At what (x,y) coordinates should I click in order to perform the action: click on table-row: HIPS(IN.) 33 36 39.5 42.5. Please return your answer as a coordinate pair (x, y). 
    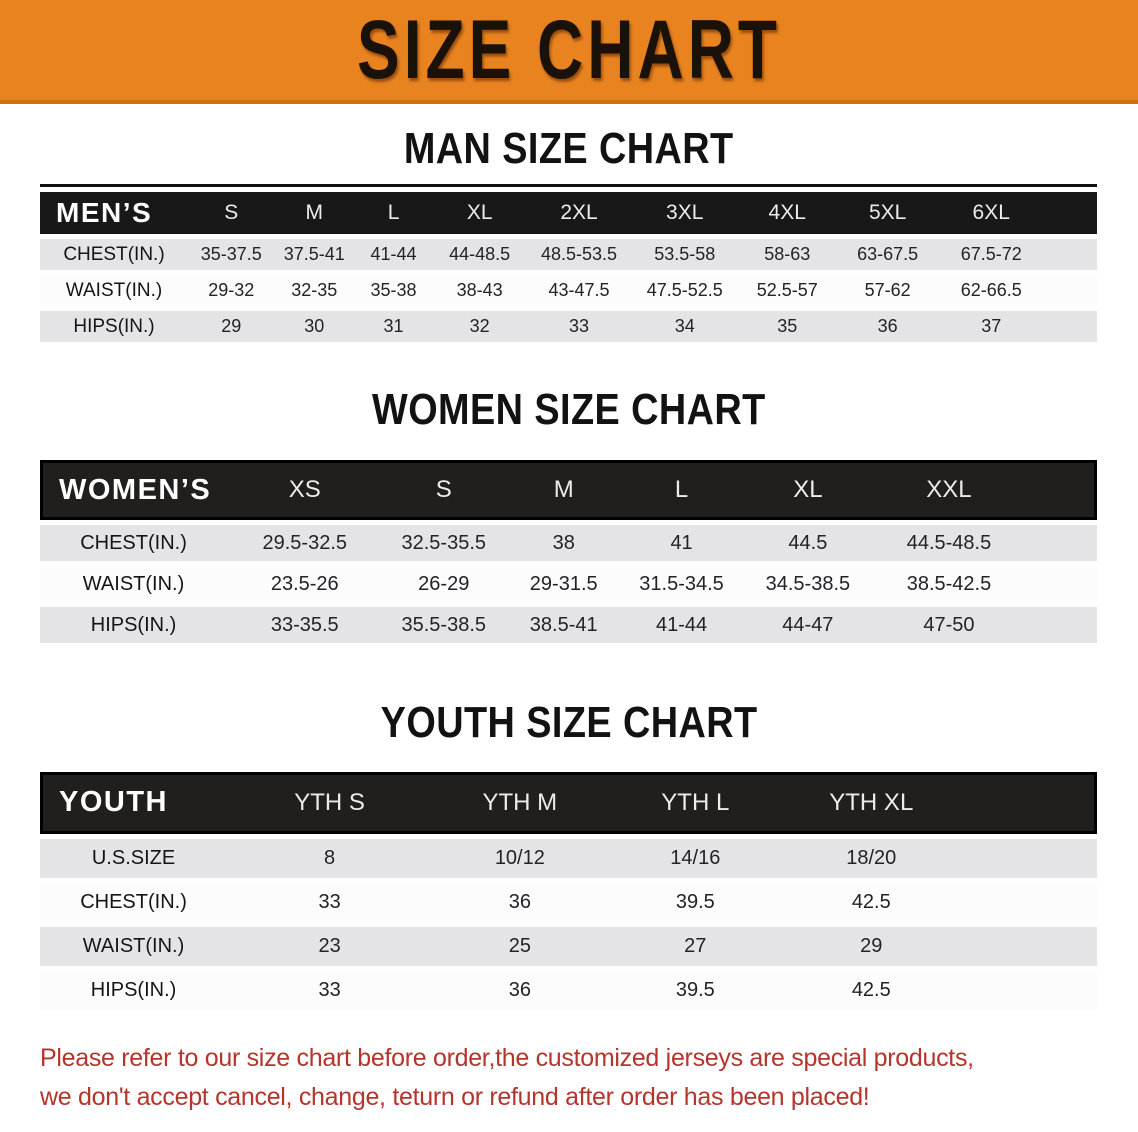
    Looking at the image, I should click on (568, 990).